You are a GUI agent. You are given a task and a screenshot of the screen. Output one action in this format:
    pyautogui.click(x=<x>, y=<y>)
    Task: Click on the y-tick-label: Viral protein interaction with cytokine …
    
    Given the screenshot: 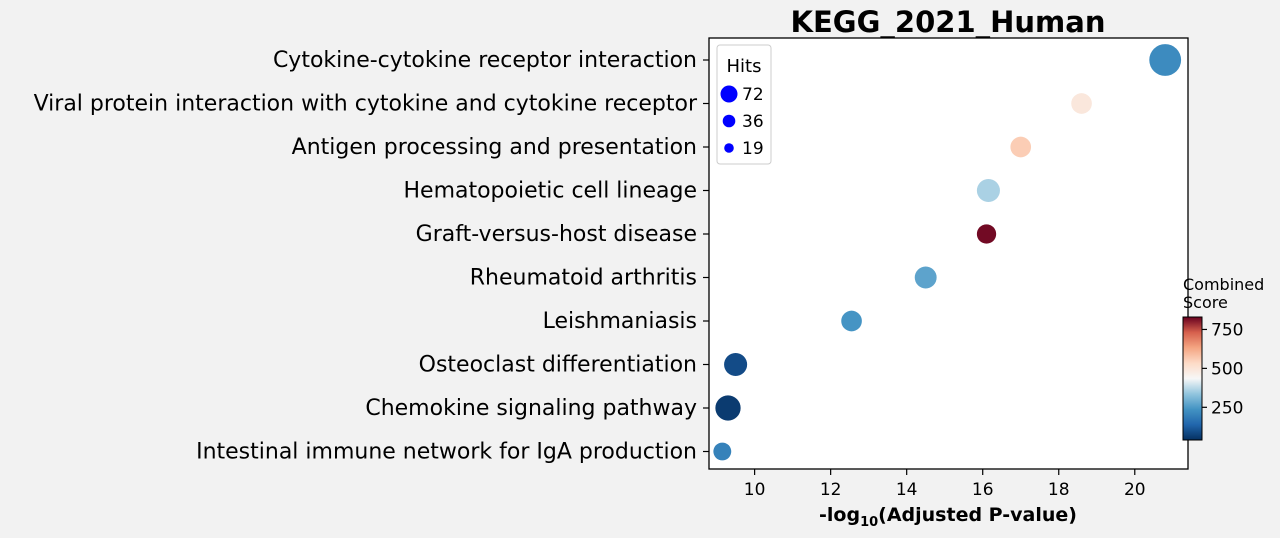 What is the action you would take?
    pyautogui.click(x=366, y=104)
    